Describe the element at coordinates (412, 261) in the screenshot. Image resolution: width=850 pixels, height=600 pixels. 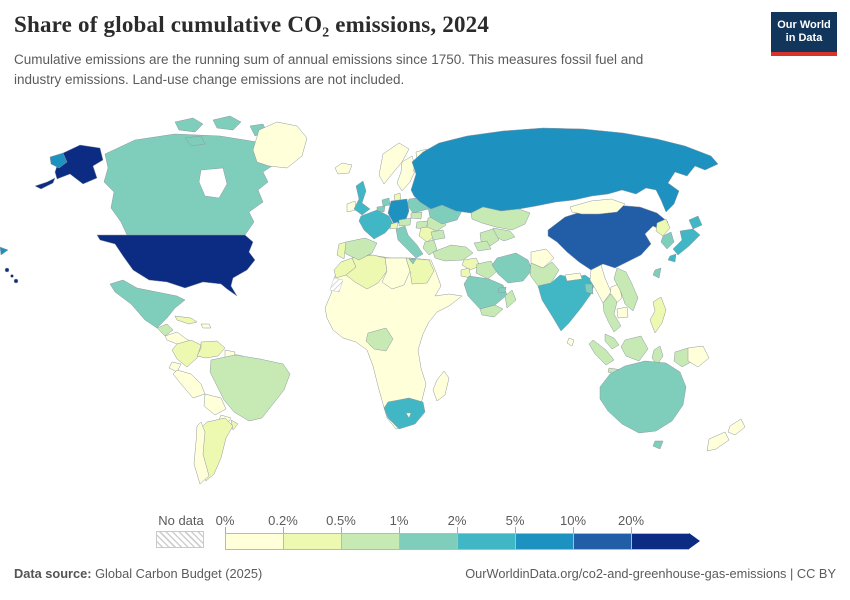
I see `country-italy-sicily` at that location.